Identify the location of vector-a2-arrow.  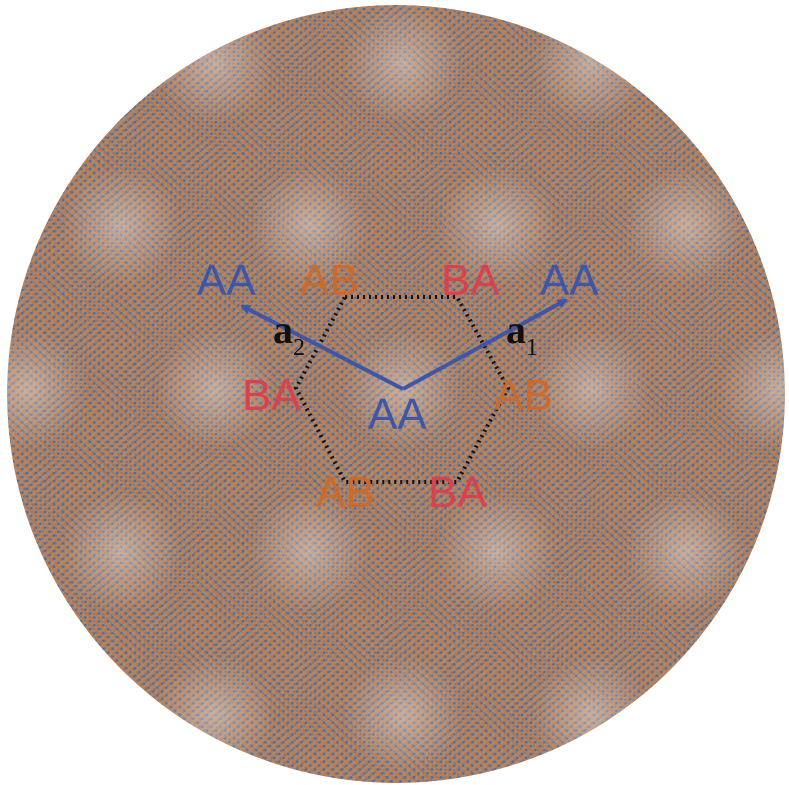
(322, 347).